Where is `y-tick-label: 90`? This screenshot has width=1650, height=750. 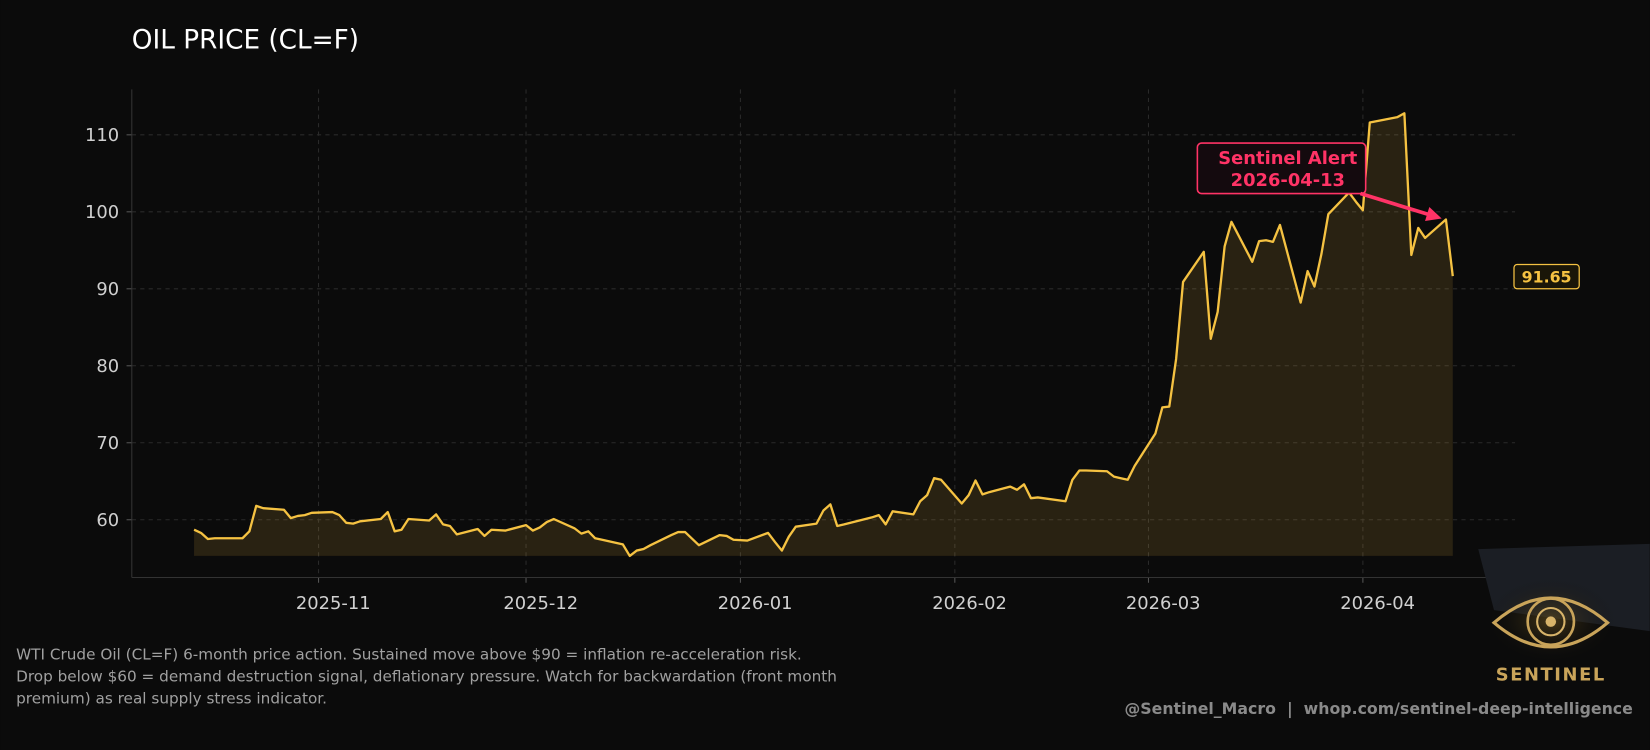
y-tick-label: 90 is located at coordinates (107, 289).